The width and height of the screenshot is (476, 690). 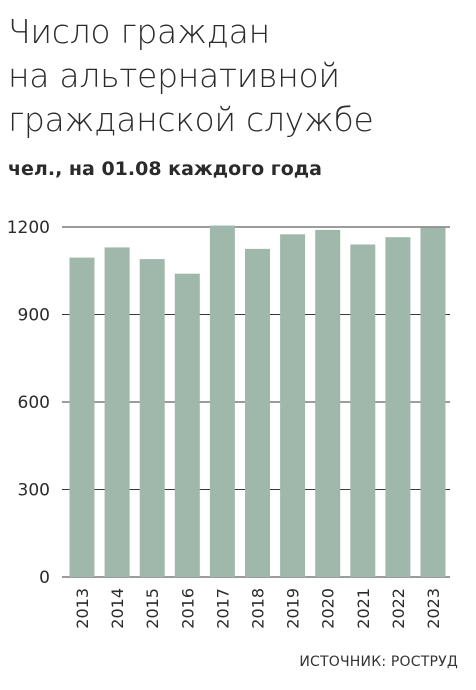 I want to click on x-tick-label: 2023, so click(x=433, y=608).